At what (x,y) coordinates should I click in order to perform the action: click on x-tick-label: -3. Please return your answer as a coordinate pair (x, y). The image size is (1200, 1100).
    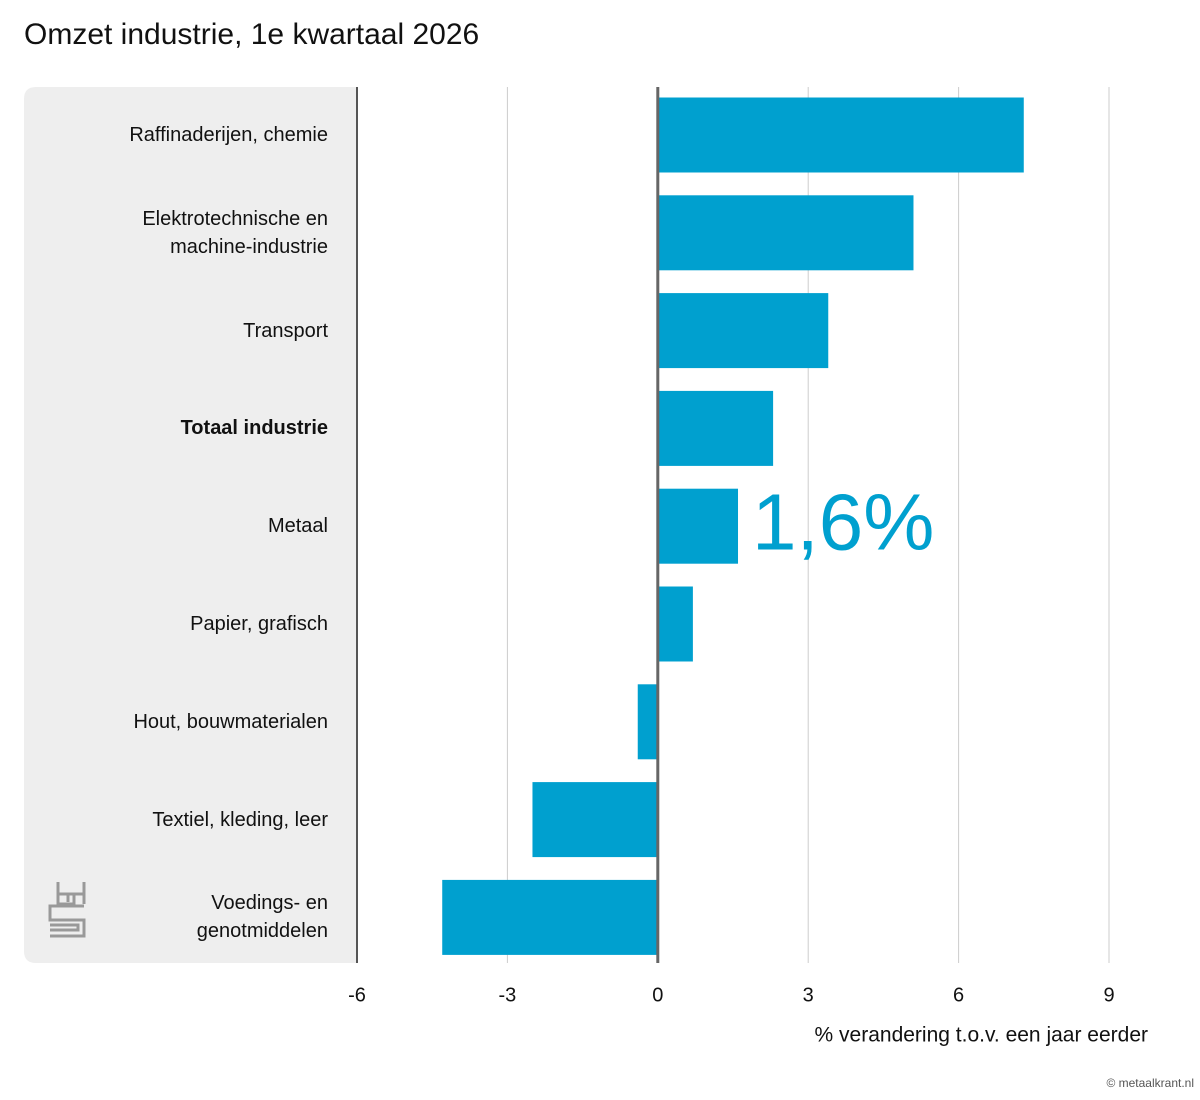
    Looking at the image, I should click on (508, 995).